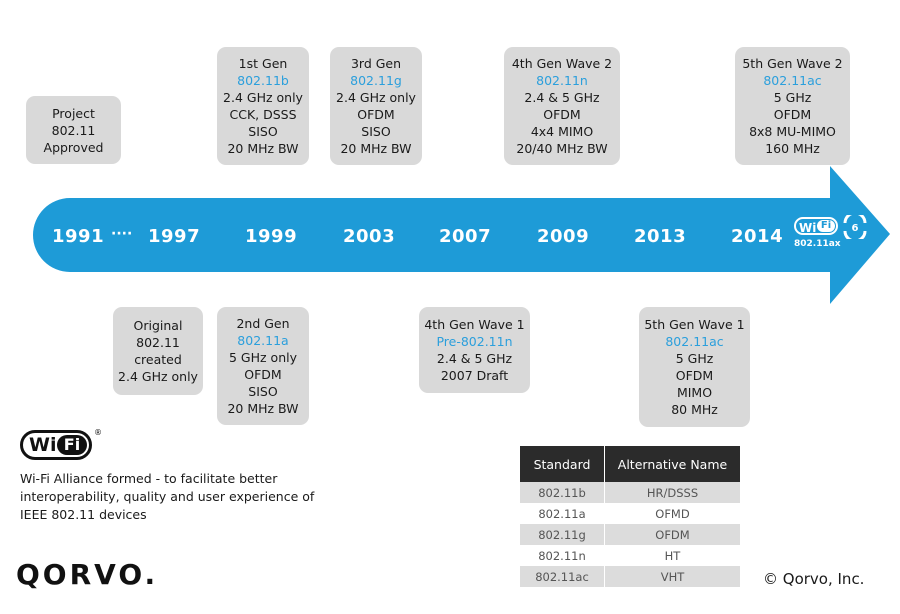 The width and height of the screenshot is (900, 614). What do you see at coordinates (43, 445) in the screenshot?
I see `wifi-alliance-word: Wi` at bounding box center [43, 445].